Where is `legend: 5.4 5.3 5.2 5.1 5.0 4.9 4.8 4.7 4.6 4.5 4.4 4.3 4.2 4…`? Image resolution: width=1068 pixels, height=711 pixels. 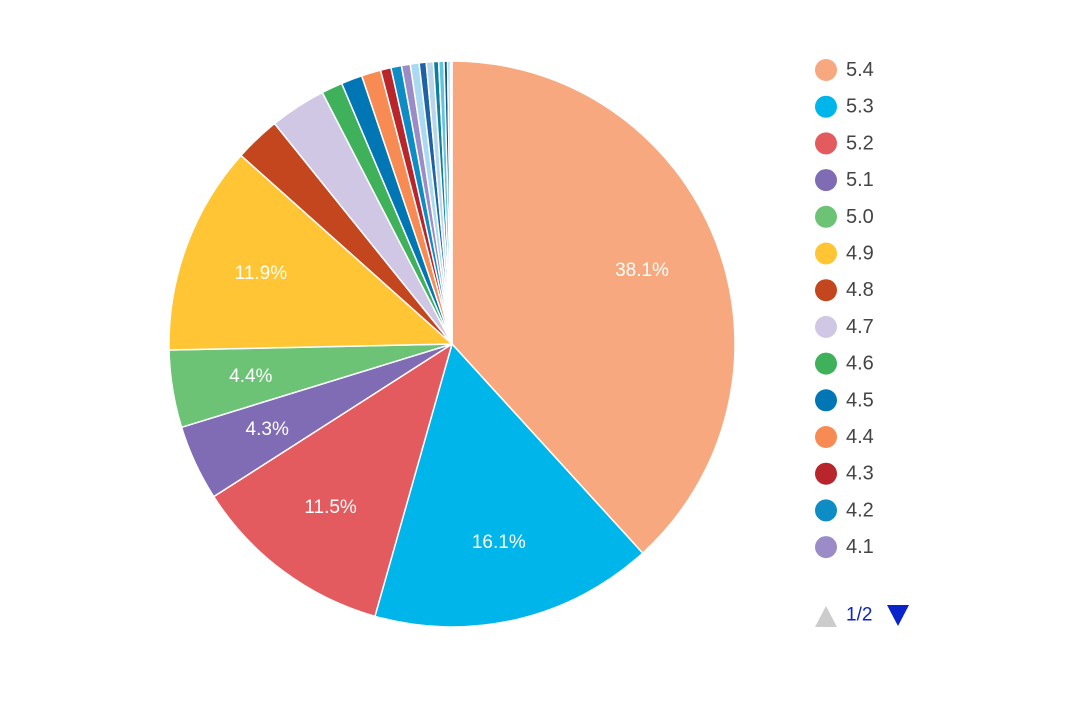 legend: 5.4 5.3 5.2 5.1 5.0 4.9 4.8 4.7 4.6 4.5 4.4 4.3 4.2 4… is located at coordinates (844, 309).